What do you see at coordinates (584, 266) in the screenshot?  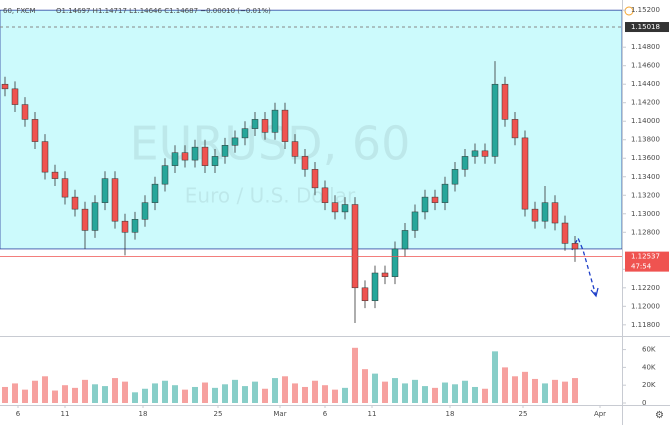 I see `drawn-arrow` at bounding box center [584, 266].